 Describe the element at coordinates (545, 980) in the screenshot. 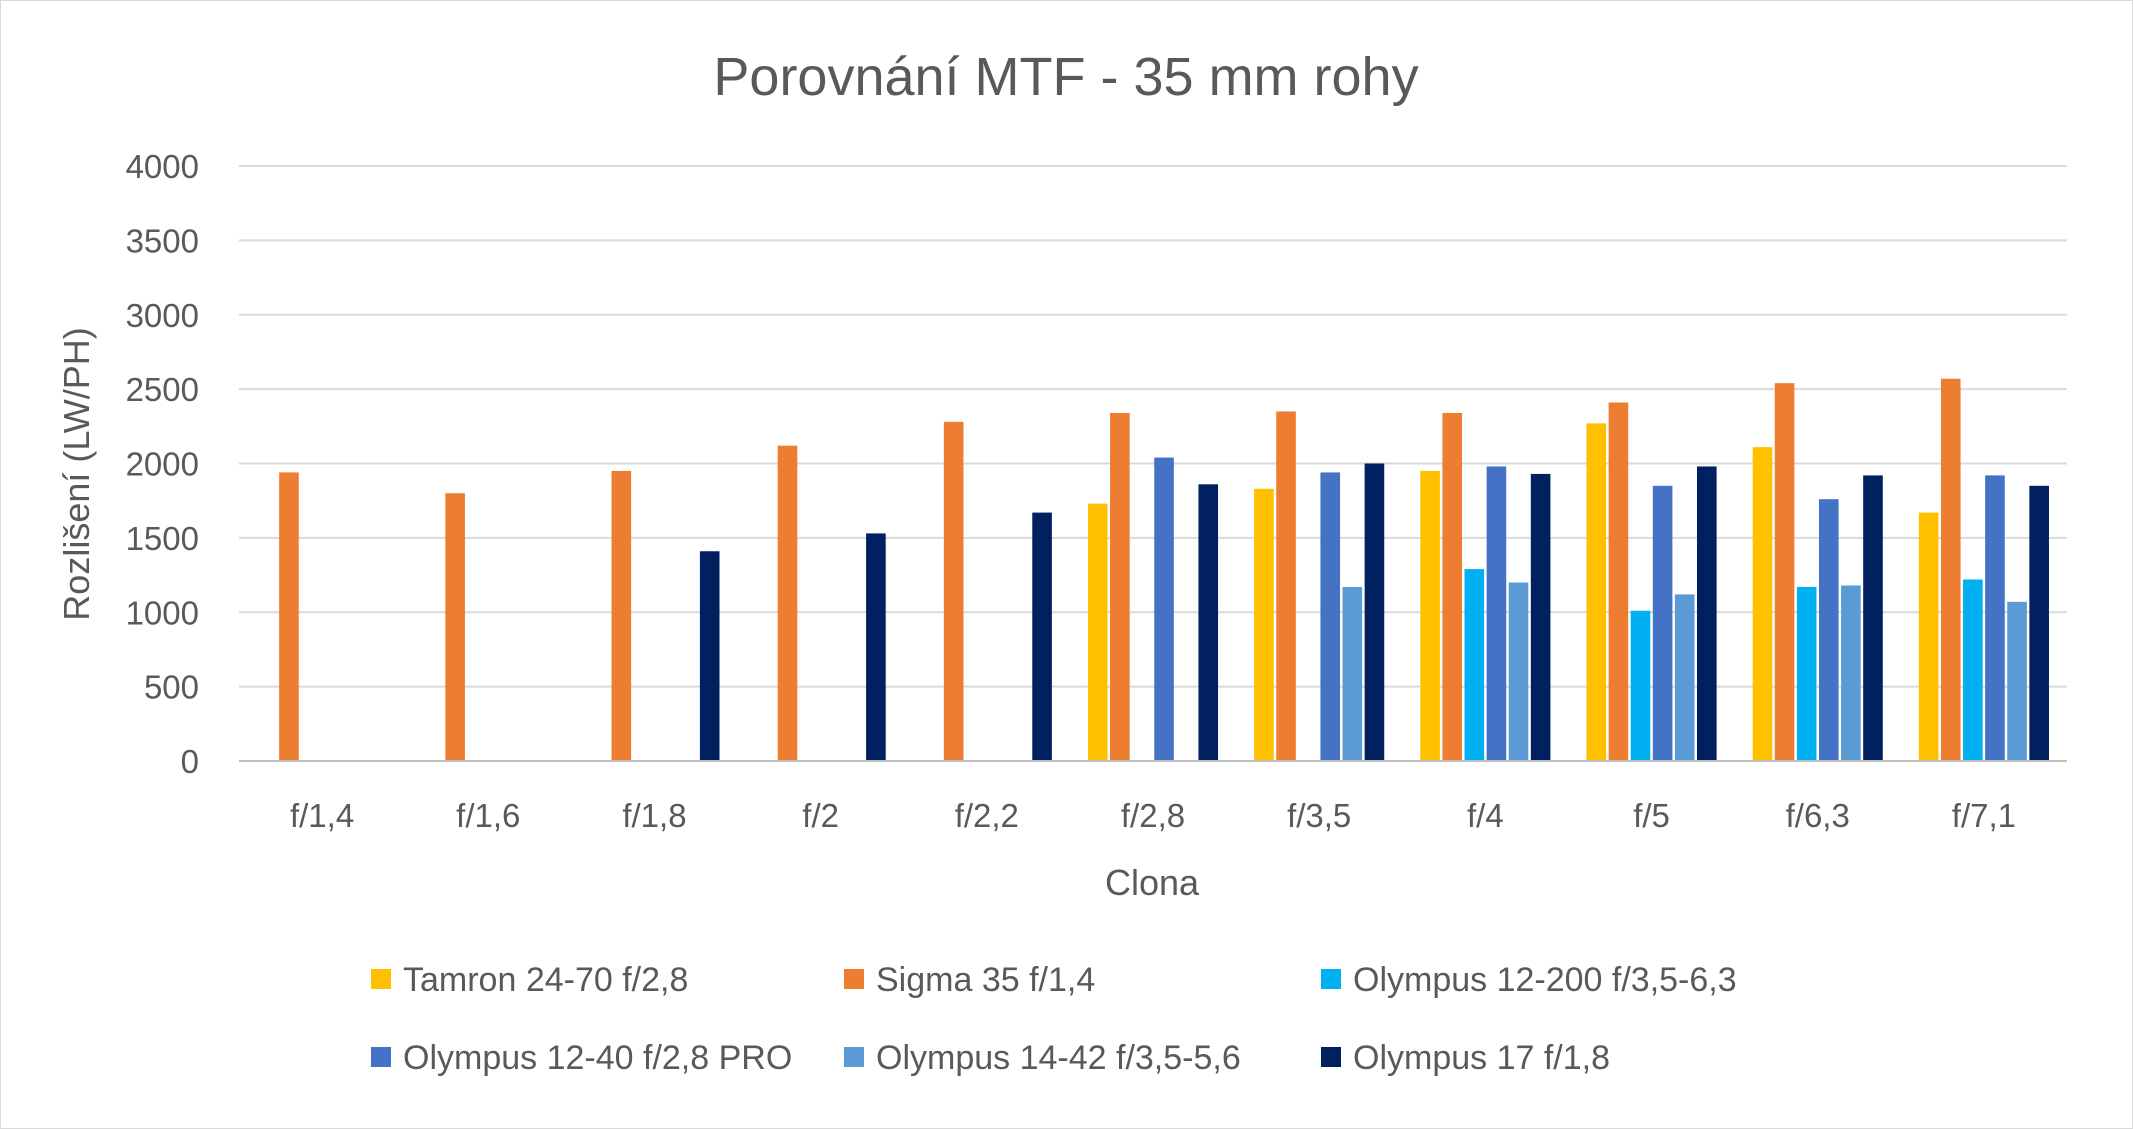

I see `legend-label: Tamron 24-70 f/2,8` at that location.